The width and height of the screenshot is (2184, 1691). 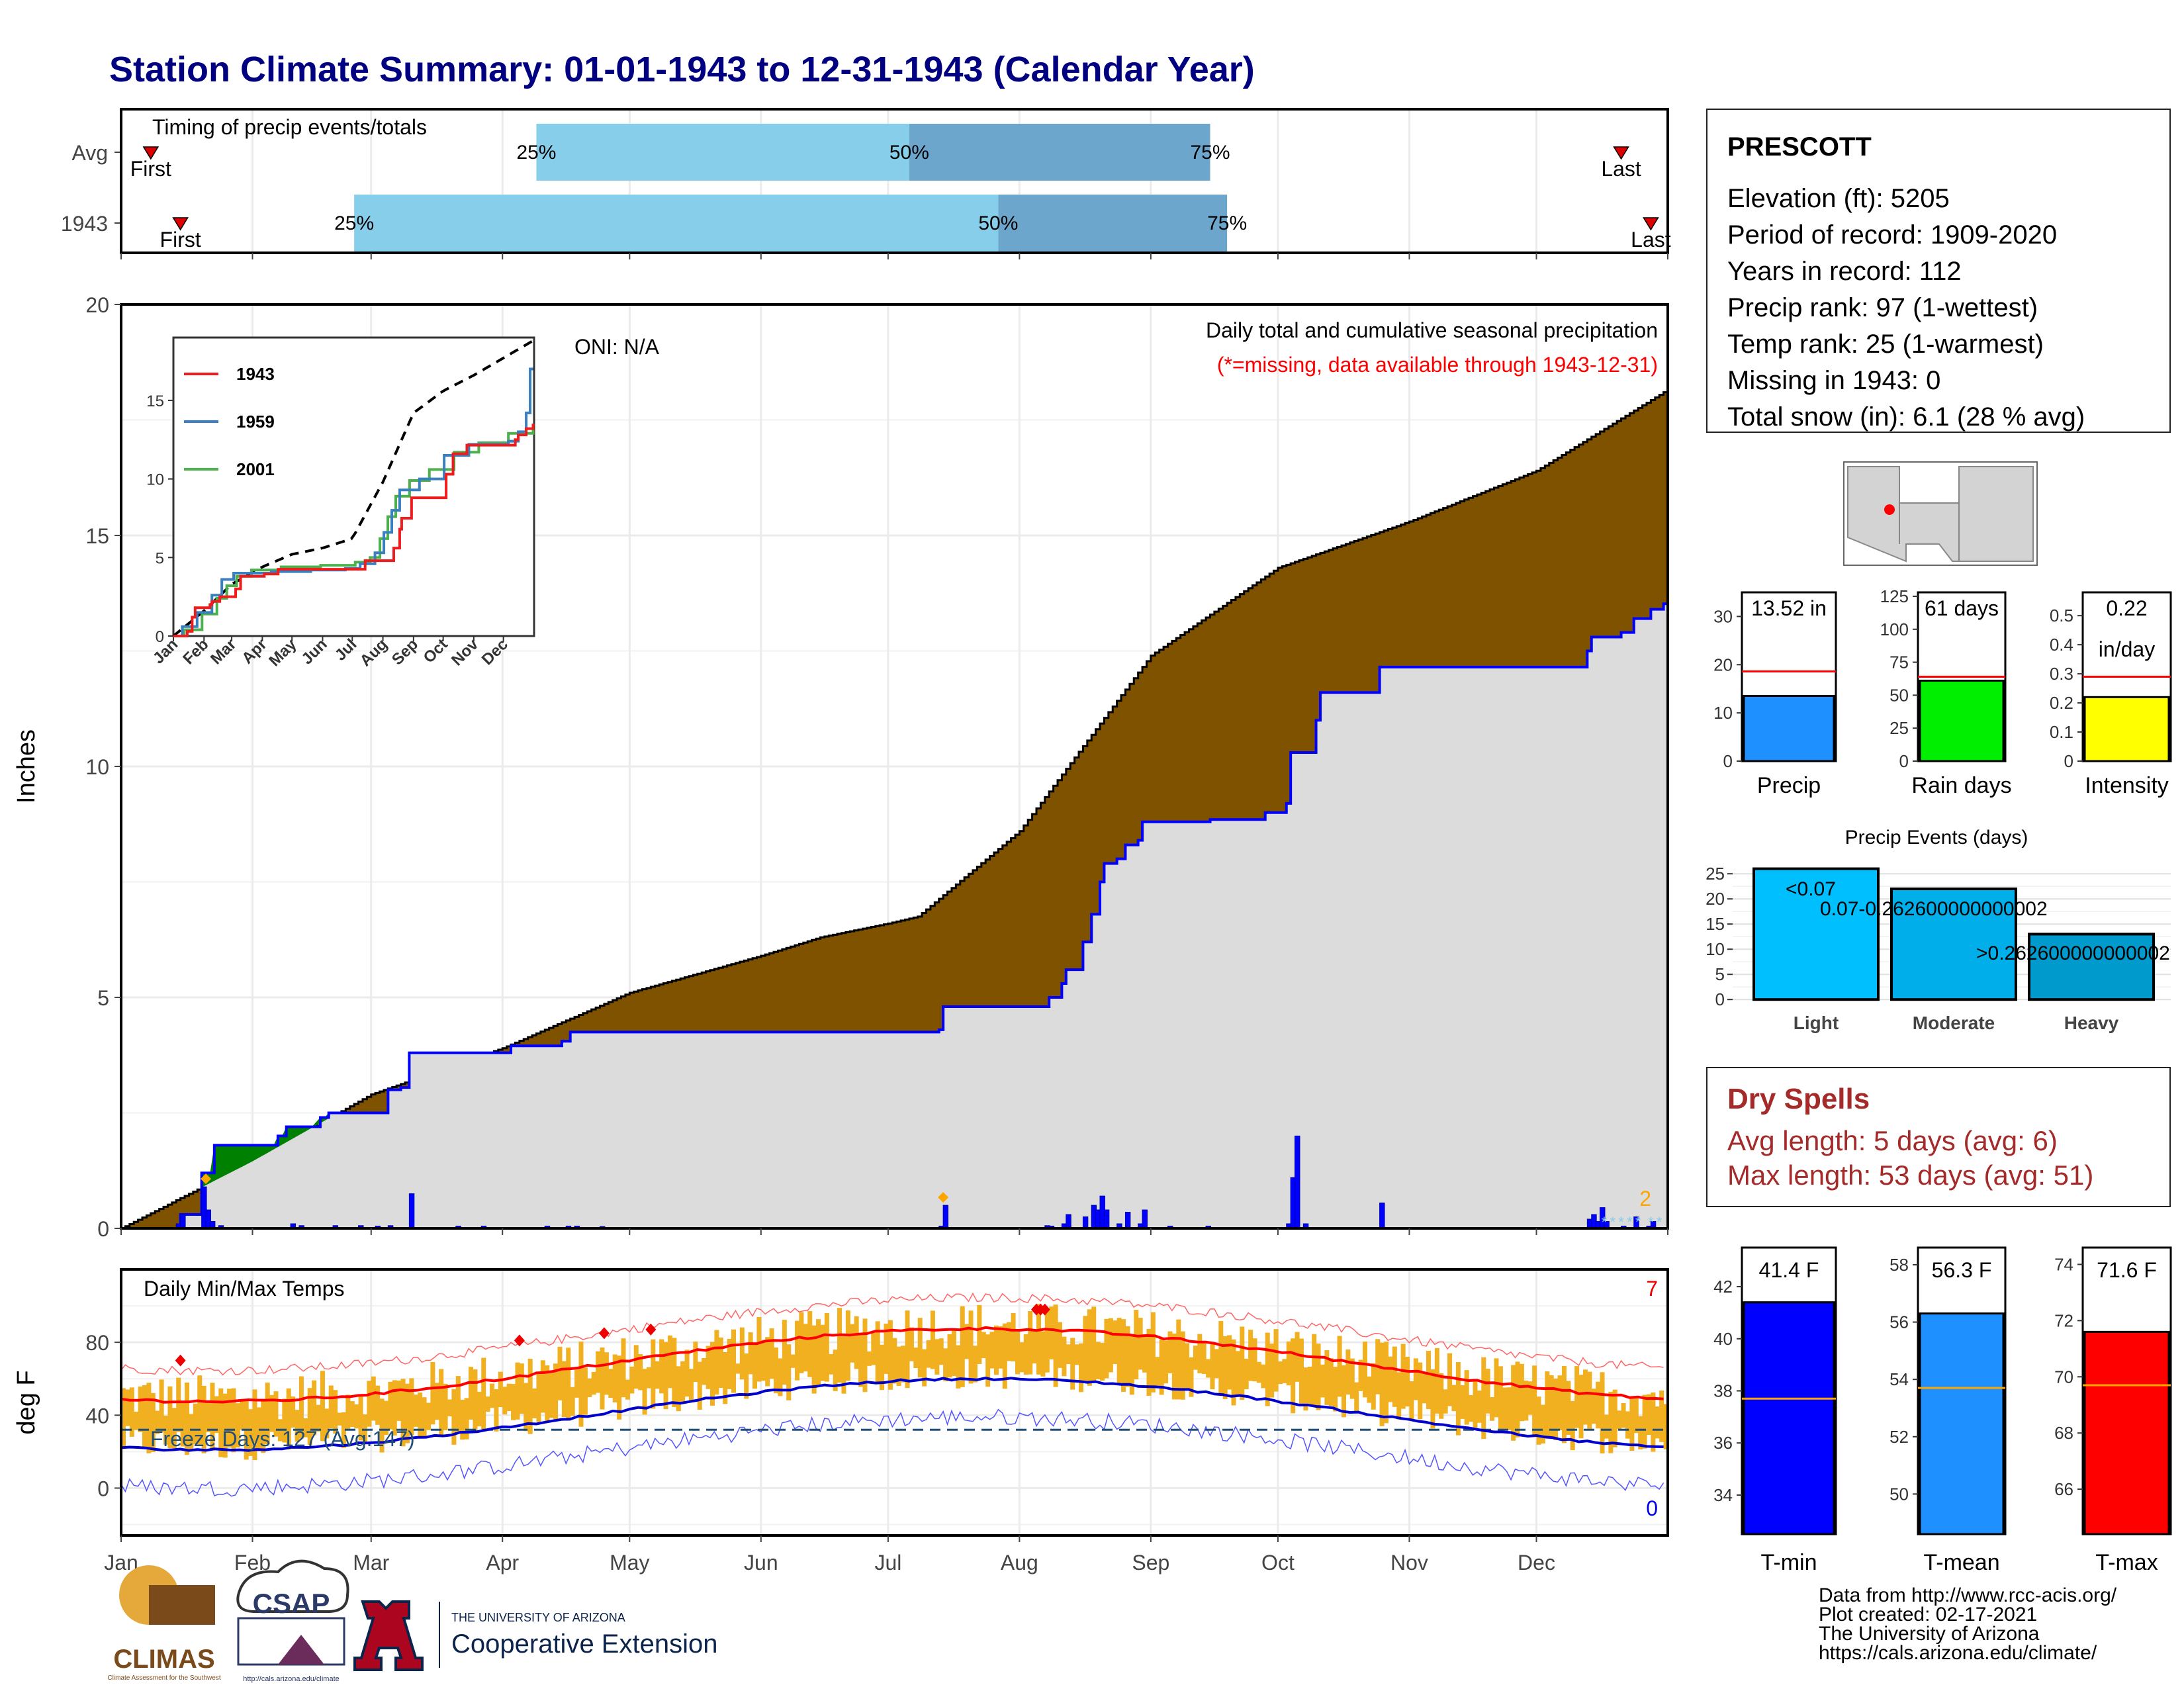 I want to click on mini-bar-name: Intensity, so click(x=2127, y=786).